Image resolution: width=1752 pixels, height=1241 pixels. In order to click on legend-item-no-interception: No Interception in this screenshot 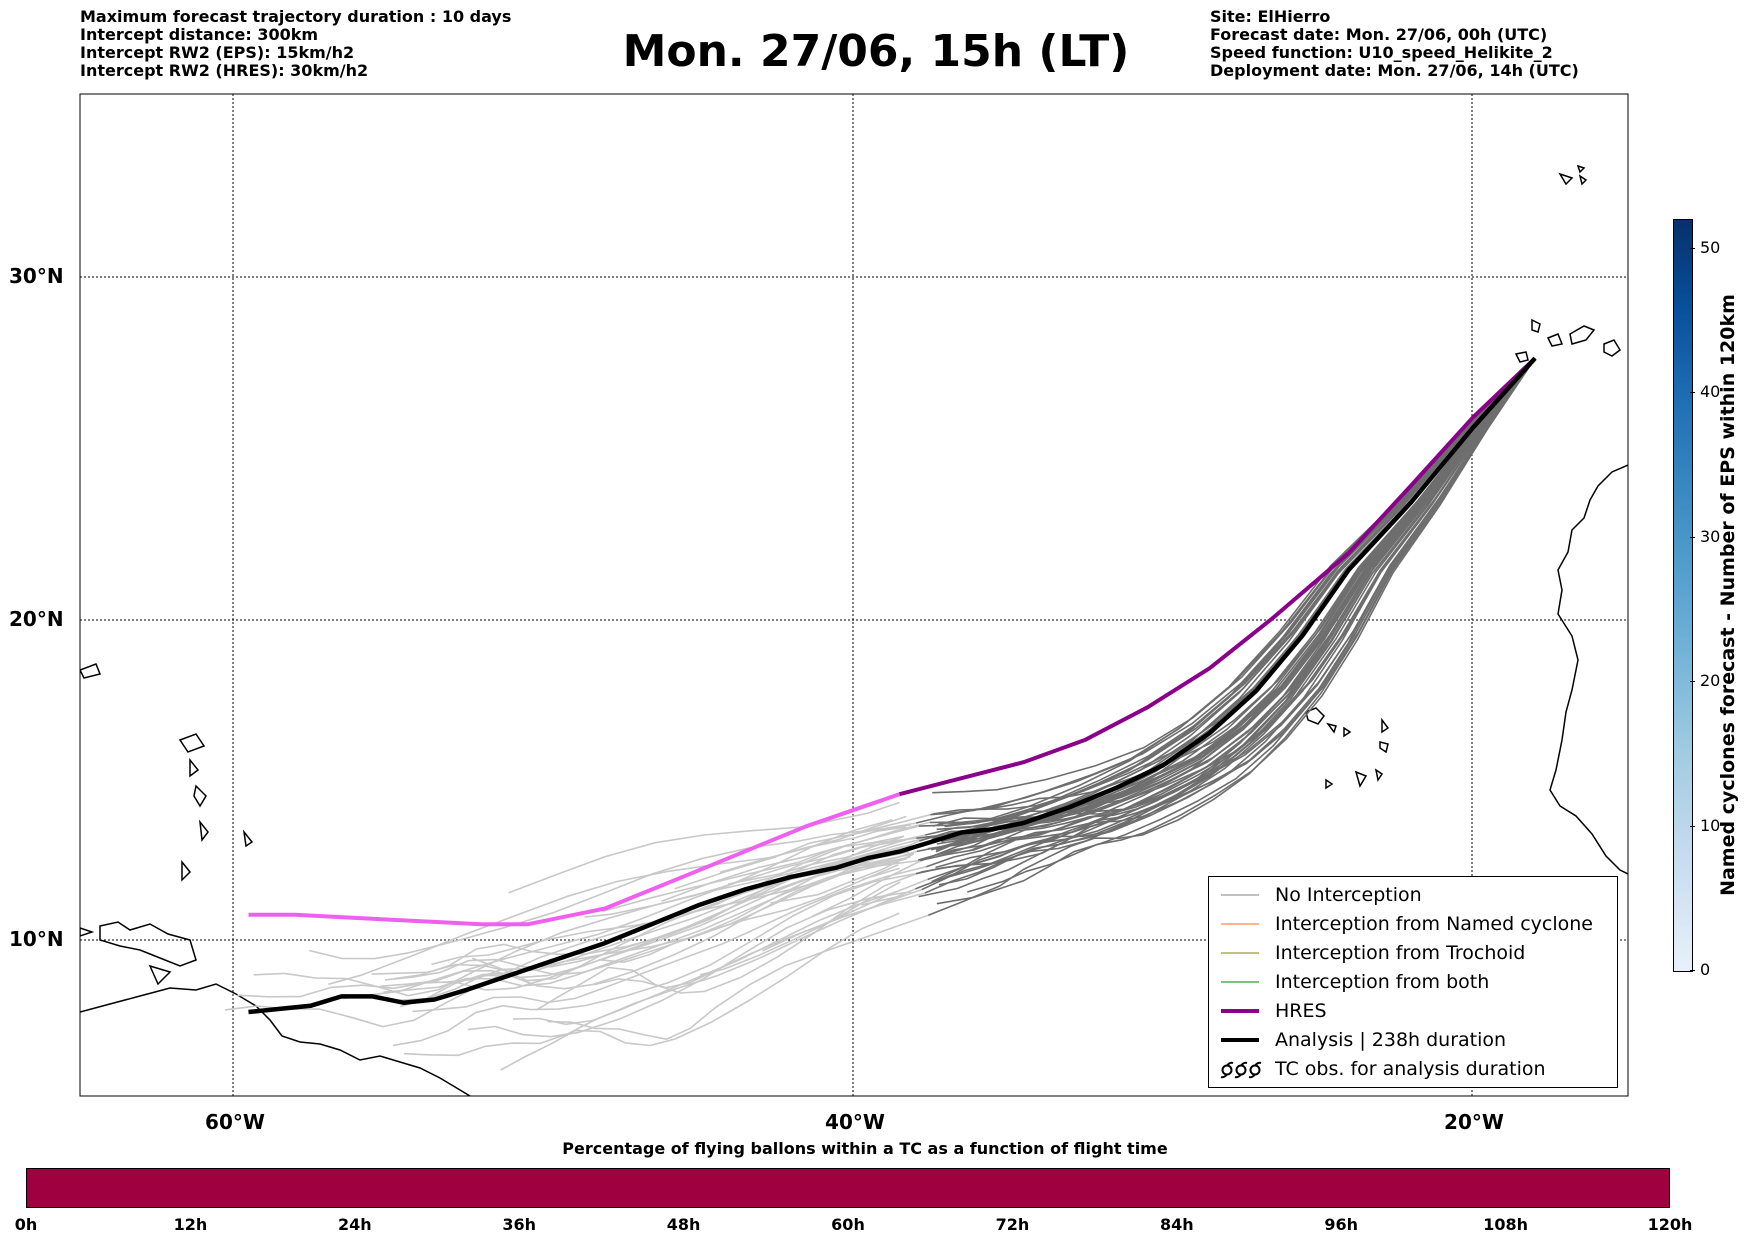, I will do `click(1318, 895)`.